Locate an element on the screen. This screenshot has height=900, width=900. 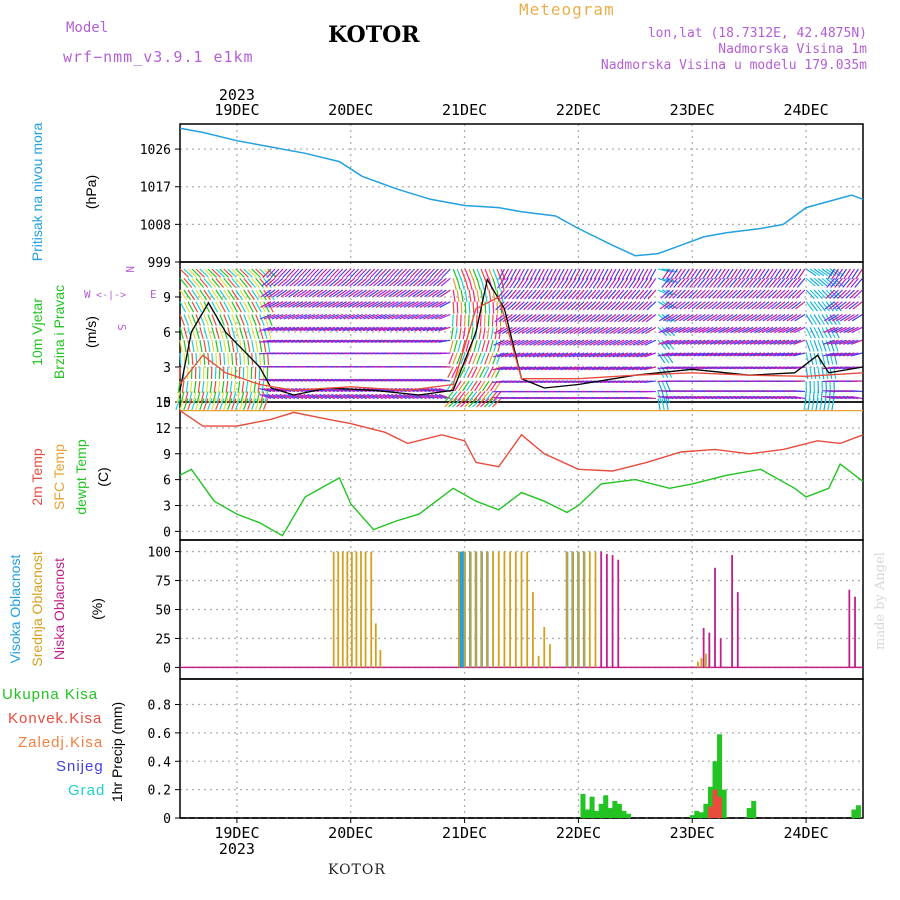
total-precip-bar is located at coordinates (692, 816).